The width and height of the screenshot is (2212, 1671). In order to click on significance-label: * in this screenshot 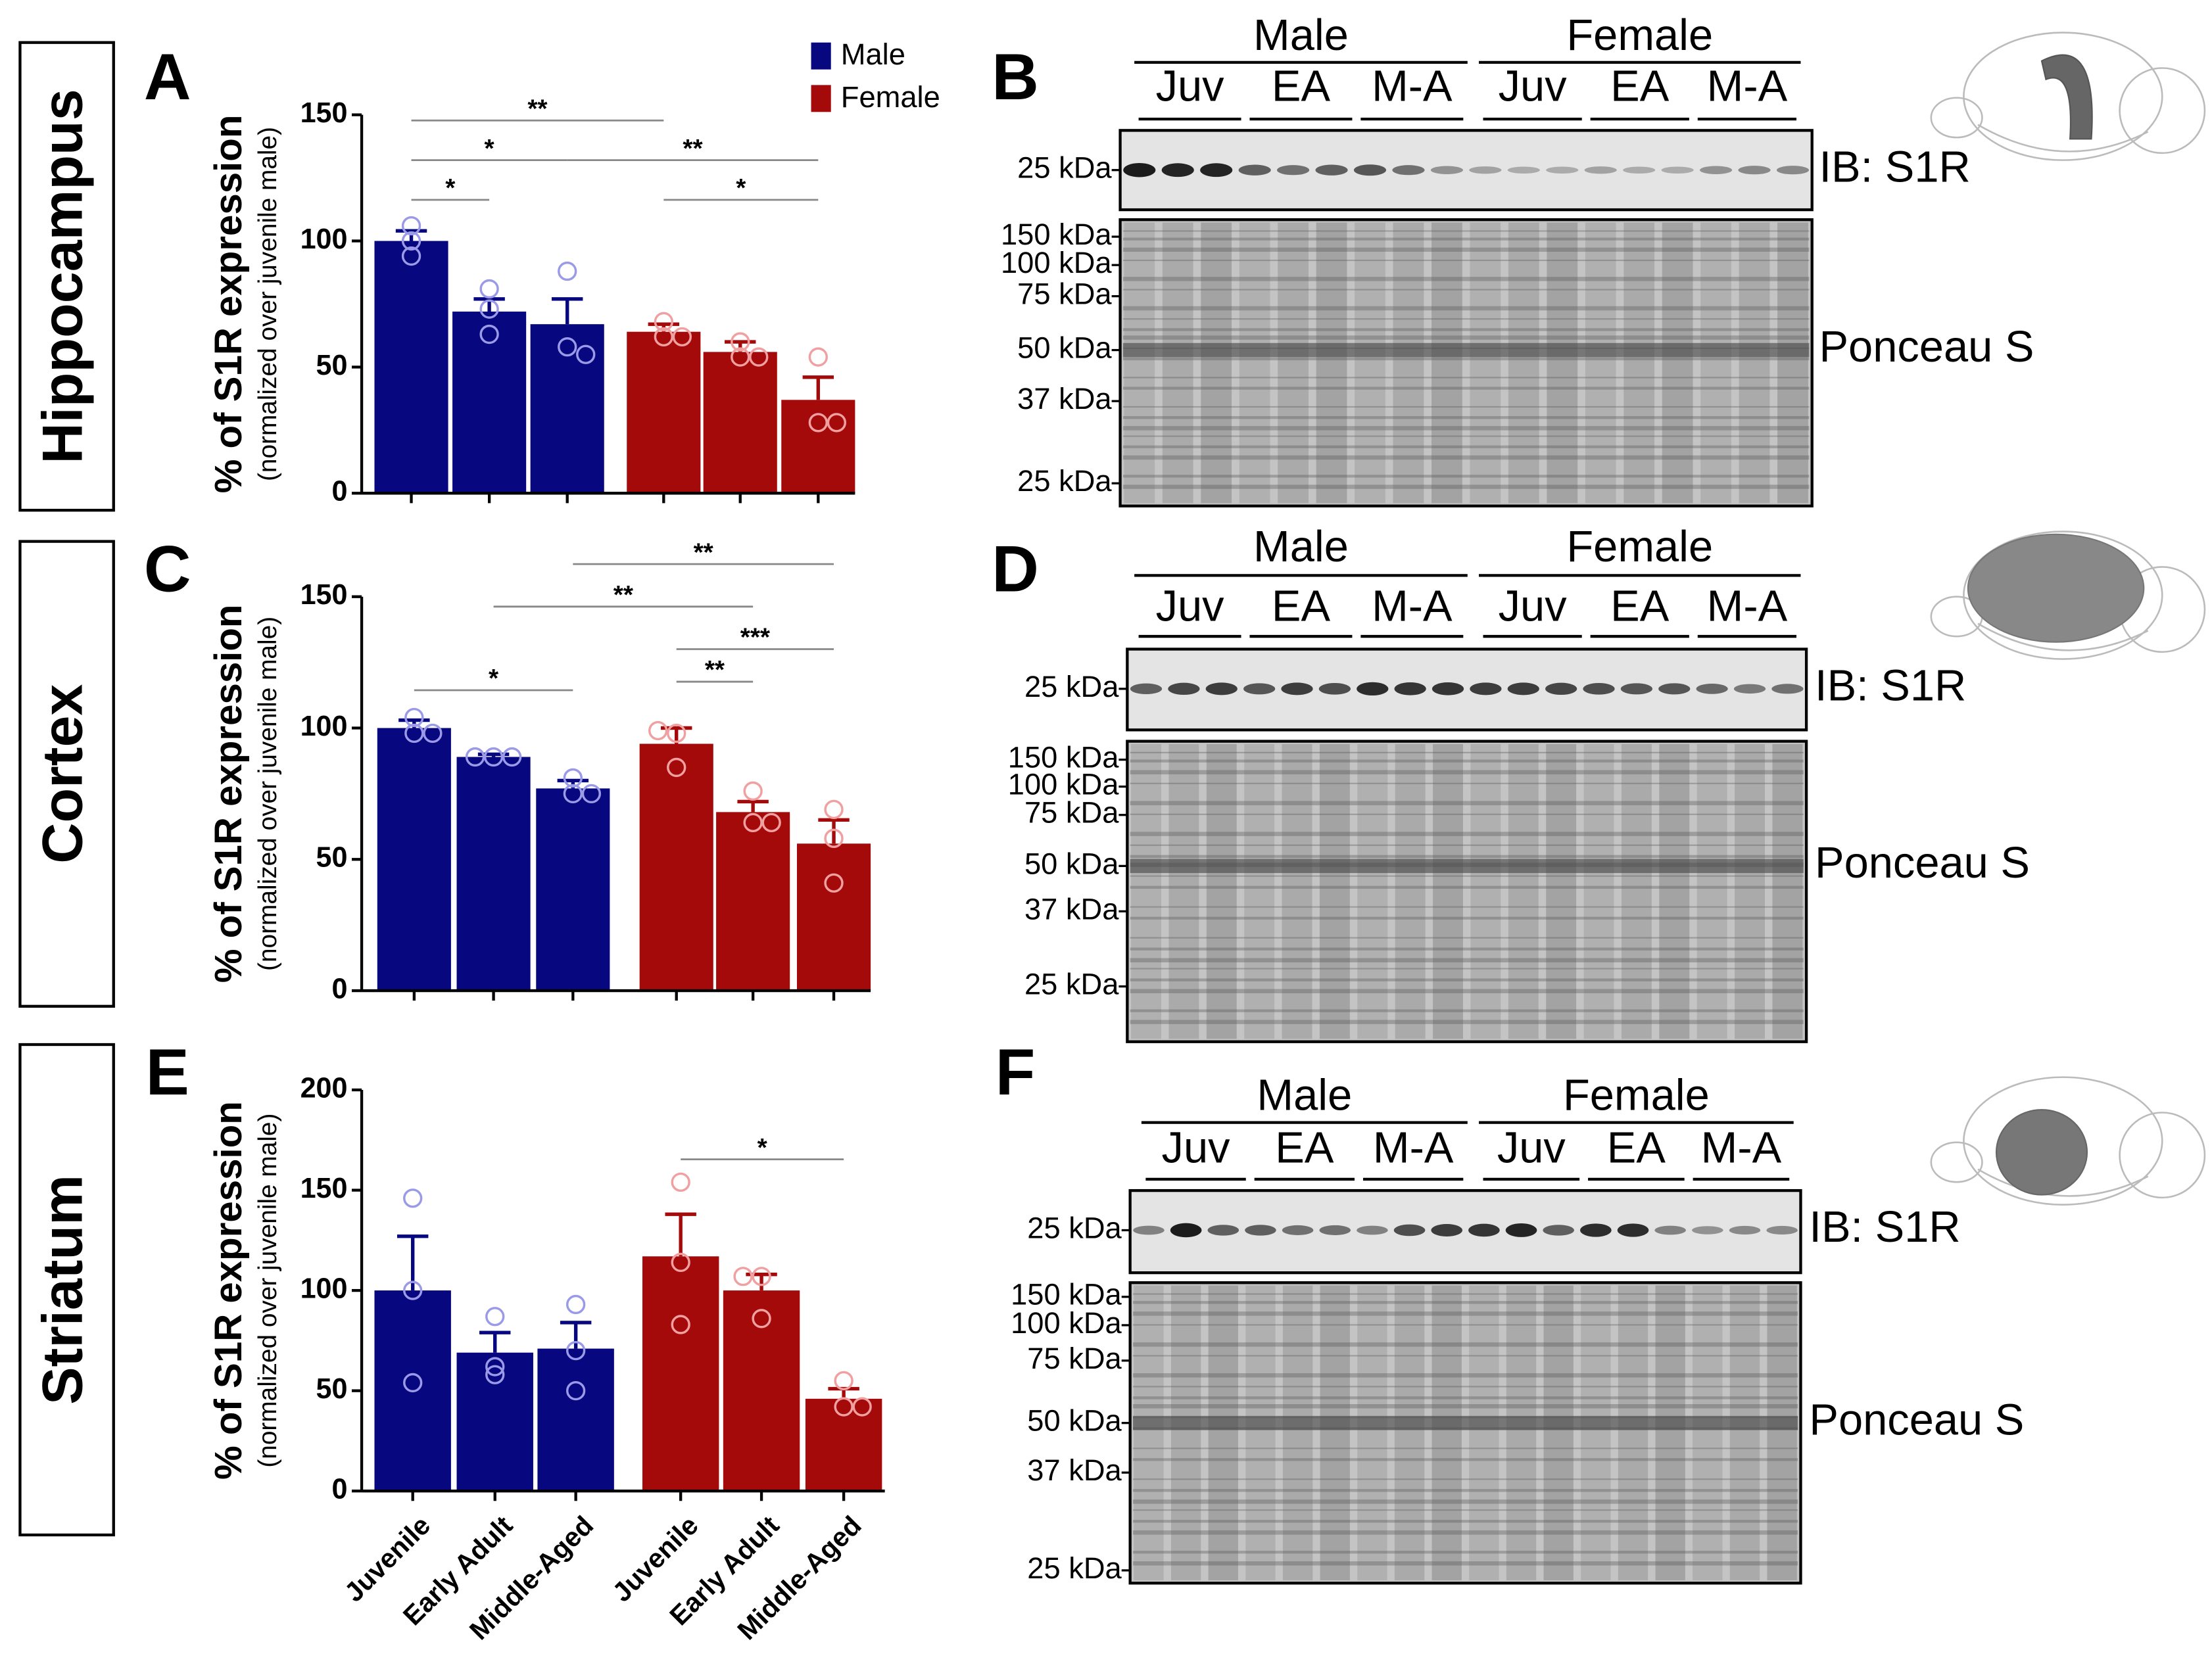, I will do `click(490, 149)`.